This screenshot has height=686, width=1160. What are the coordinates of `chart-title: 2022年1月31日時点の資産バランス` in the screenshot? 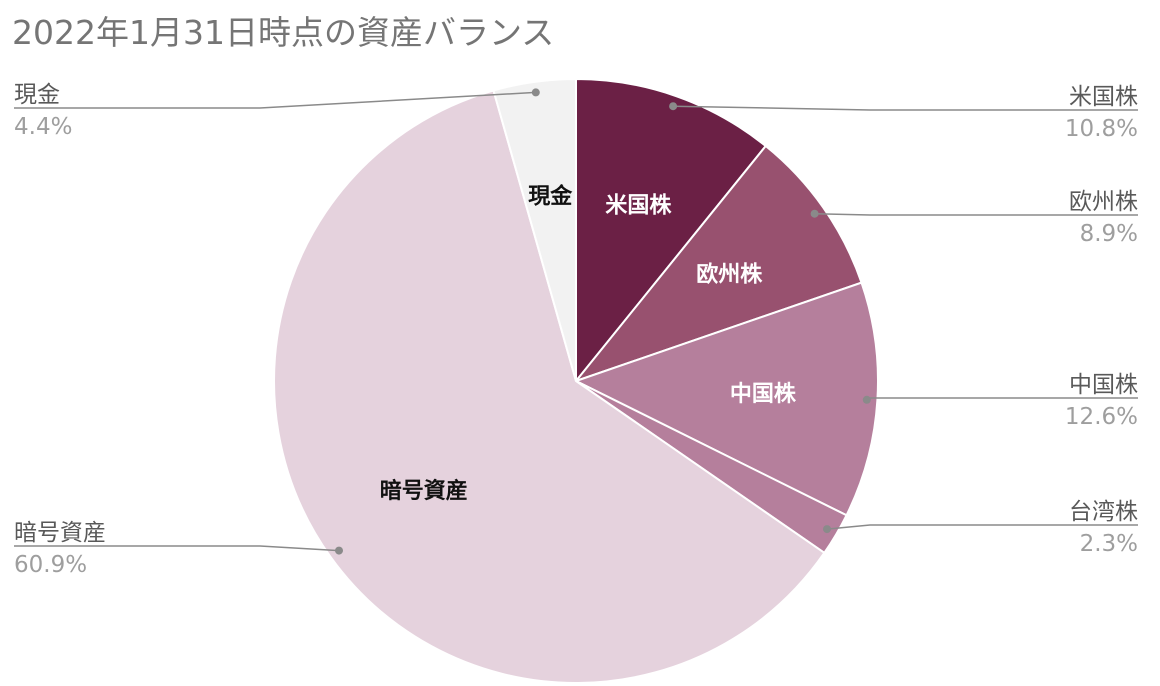 It's located at (283, 32).